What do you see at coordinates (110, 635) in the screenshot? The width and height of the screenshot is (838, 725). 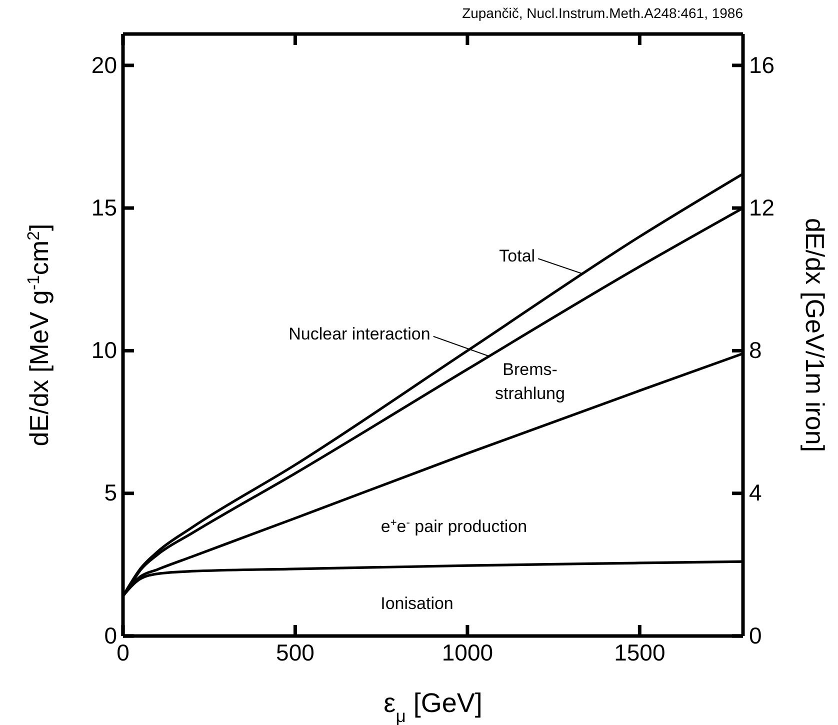 I see `y-tick-label: 0` at bounding box center [110, 635].